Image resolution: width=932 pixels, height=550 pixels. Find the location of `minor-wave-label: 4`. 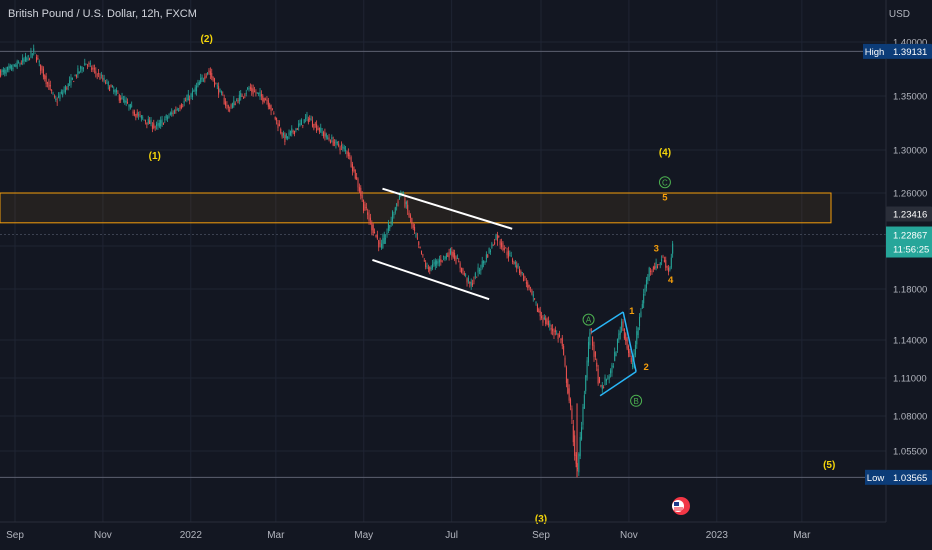

minor-wave-label: 4 is located at coordinates (671, 280).